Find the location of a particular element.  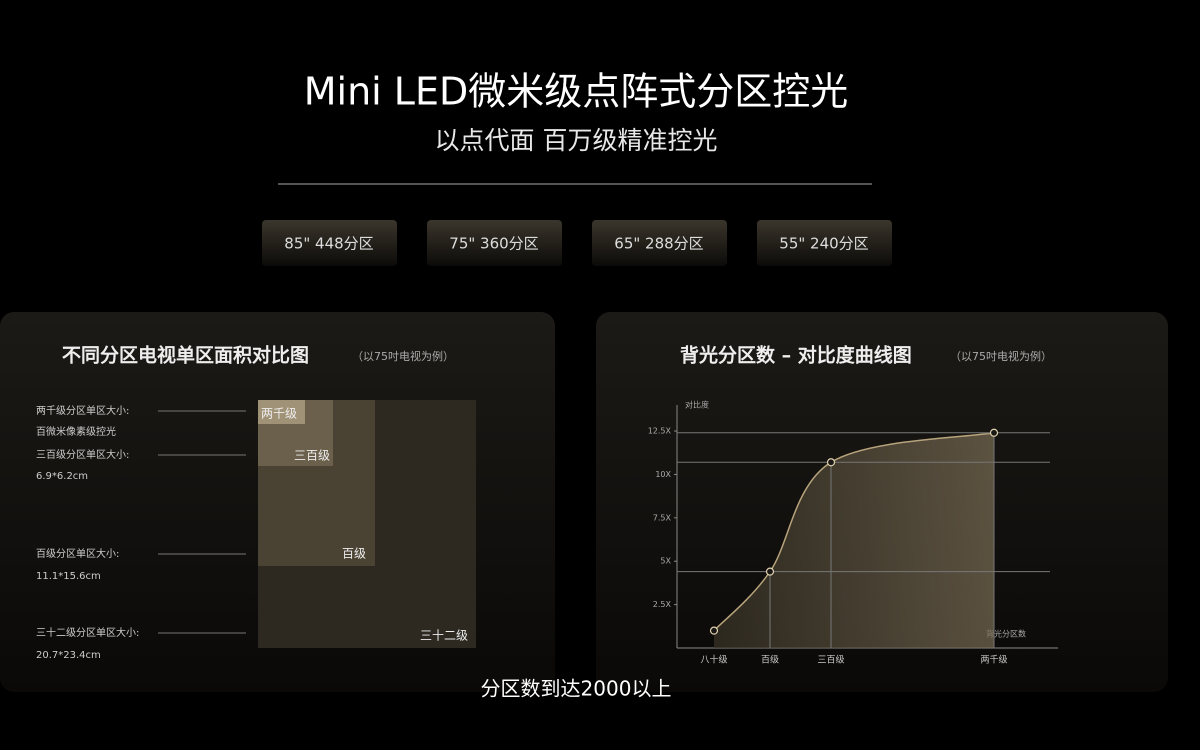

y-tick-label: 7.5X is located at coordinates (662, 517).